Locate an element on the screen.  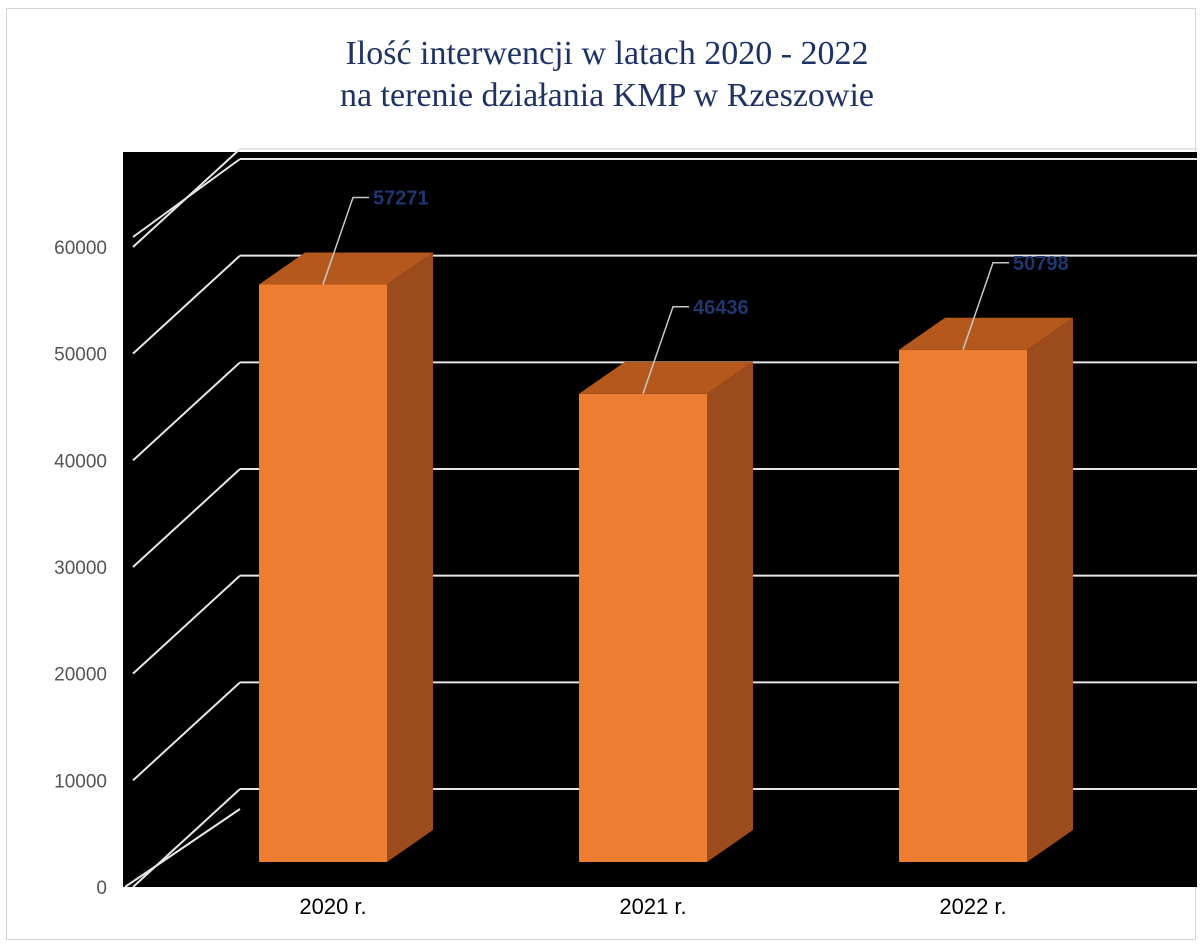
side-wall is located at coordinates (181, 519).